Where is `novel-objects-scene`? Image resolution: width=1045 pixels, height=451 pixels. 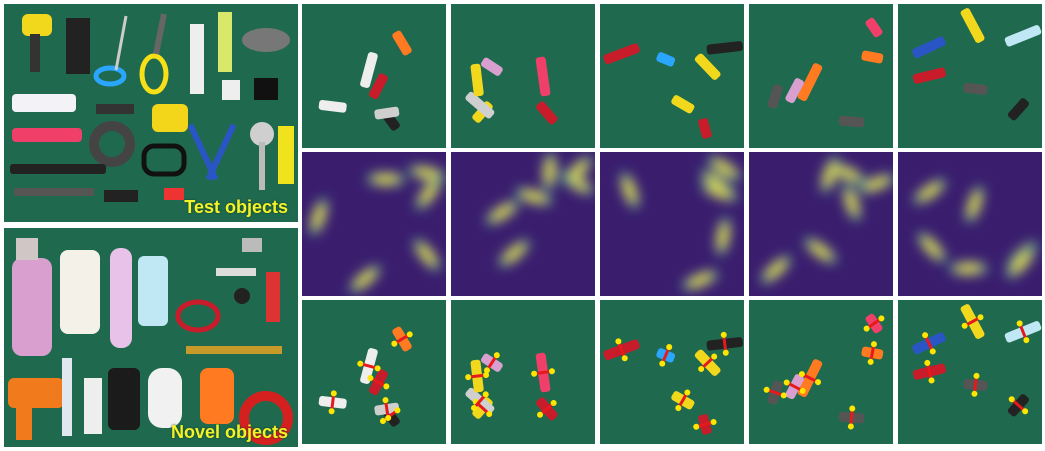 novel-objects-scene is located at coordinates (151, 337).